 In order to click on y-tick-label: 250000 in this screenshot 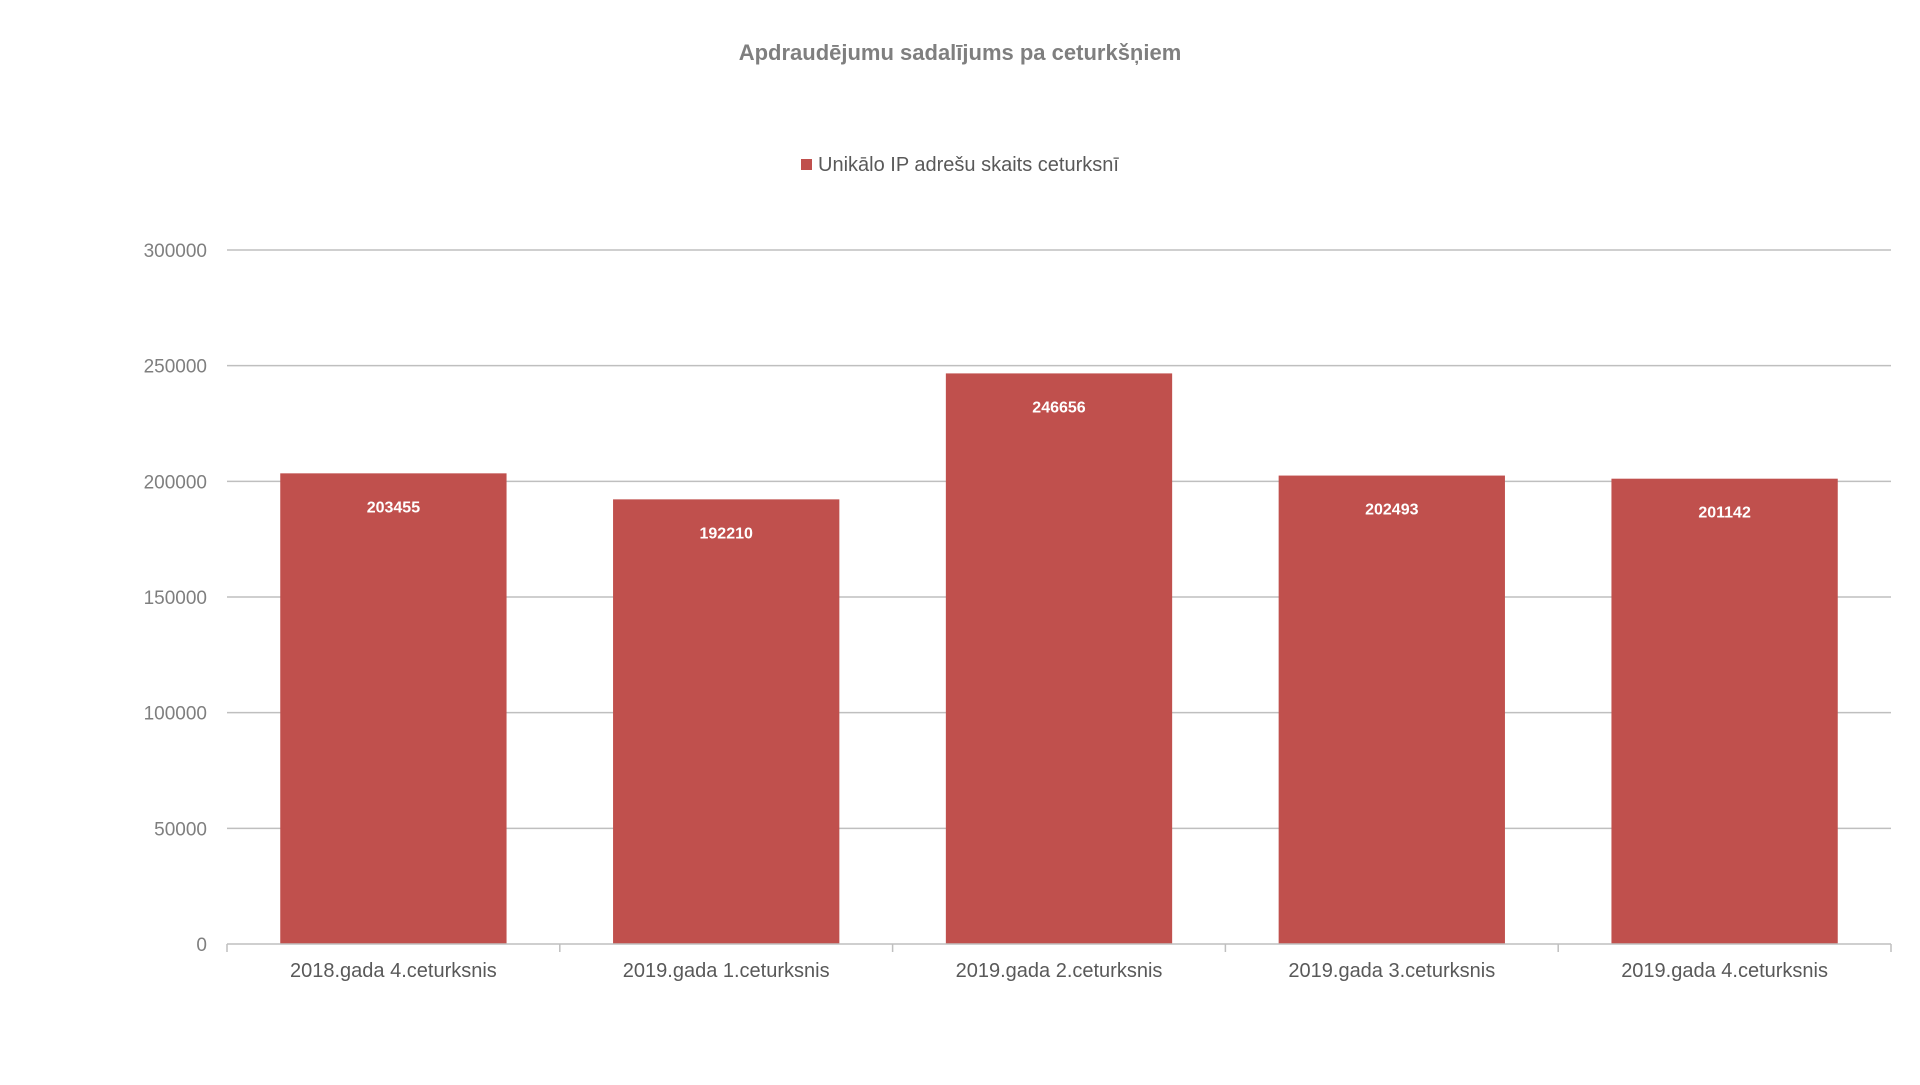, I will do `click(175, 367)`.